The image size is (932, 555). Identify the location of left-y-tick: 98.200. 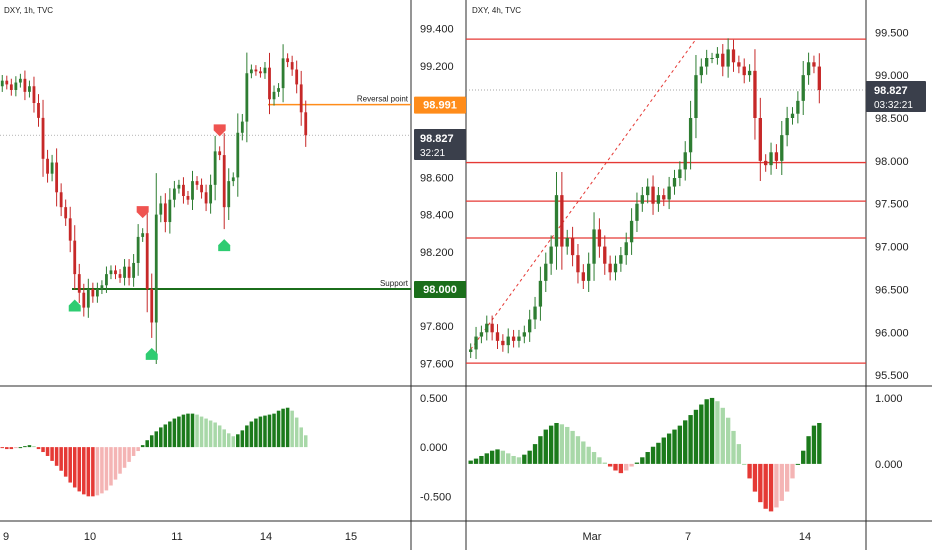
(437, 253).